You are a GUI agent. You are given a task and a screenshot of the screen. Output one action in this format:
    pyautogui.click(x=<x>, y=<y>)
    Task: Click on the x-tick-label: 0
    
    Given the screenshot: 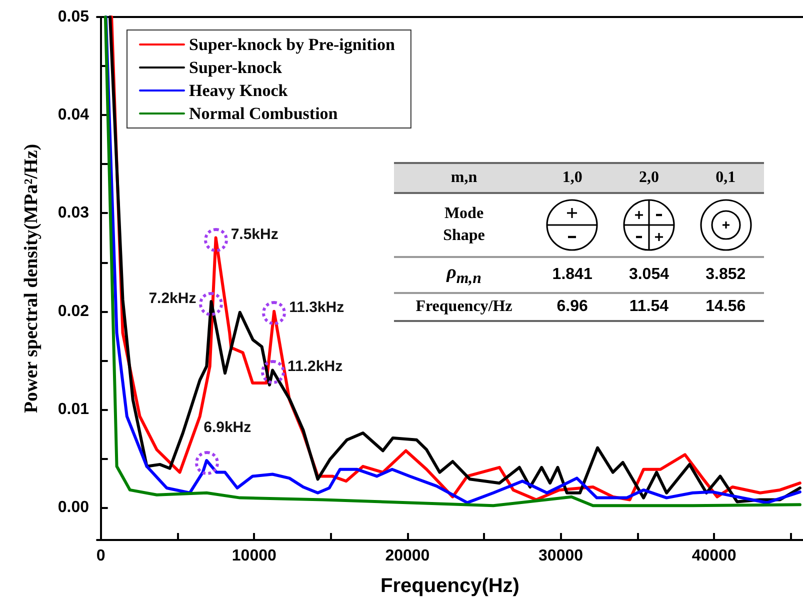 What is the action you would take?
    pyautogui.click(x=101, y=556)
    